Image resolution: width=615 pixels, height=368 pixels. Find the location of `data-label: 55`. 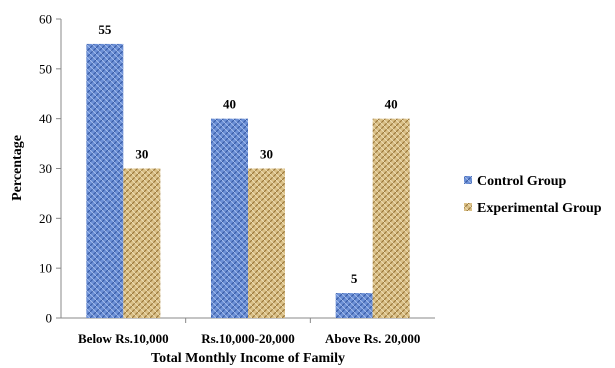

data-label: 55 is located at coordinates (105, 29).